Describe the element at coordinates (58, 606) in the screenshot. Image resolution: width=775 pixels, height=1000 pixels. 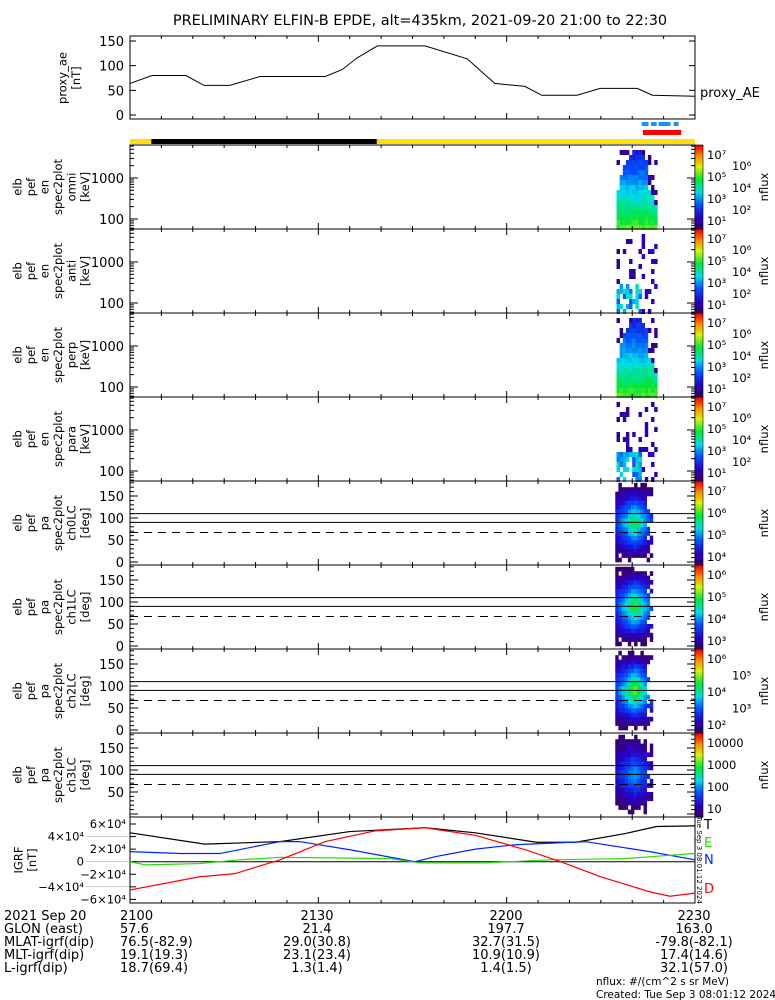
I see `pa-panel-ylabel-line: spec2plot` at that location.